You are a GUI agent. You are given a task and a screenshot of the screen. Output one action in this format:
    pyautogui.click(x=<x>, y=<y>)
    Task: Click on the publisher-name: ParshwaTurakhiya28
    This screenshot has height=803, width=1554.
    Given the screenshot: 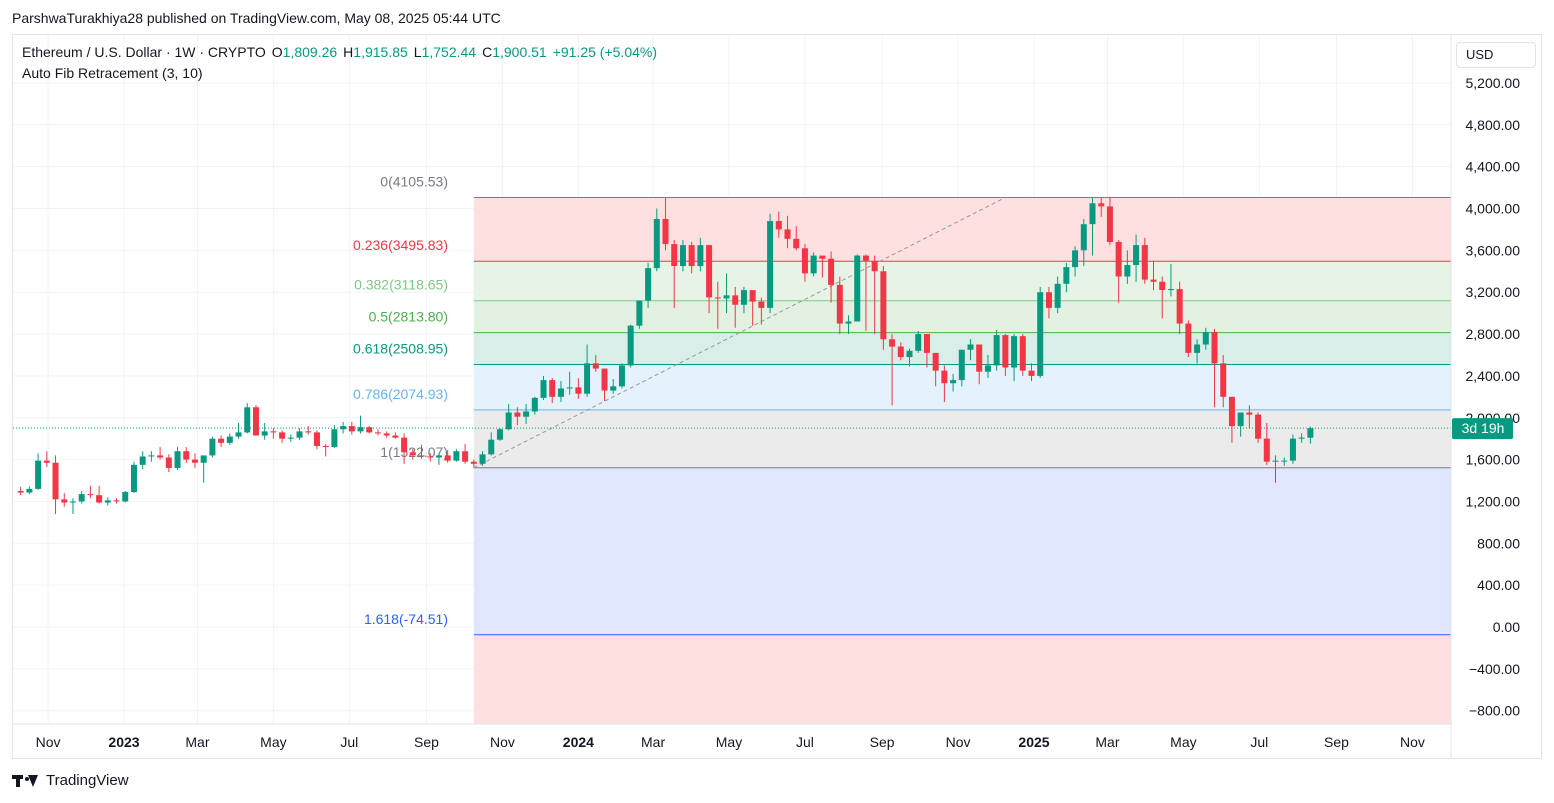 What is the action you would take?
    pyautogui.click(x=77, y=18)
    